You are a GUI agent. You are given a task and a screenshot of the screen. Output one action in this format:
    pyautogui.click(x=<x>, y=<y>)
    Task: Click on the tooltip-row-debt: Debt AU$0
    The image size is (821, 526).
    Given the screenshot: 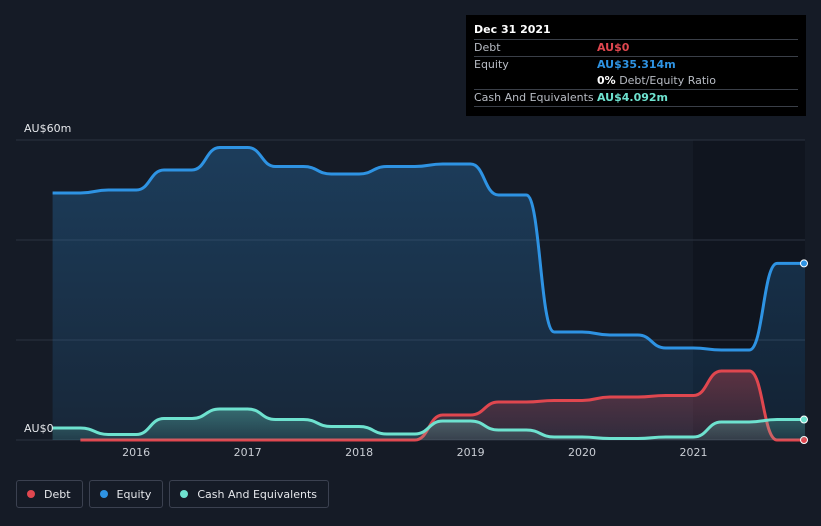 What is the action you would take?
    pyautogui.click(x=636, y=47)
    